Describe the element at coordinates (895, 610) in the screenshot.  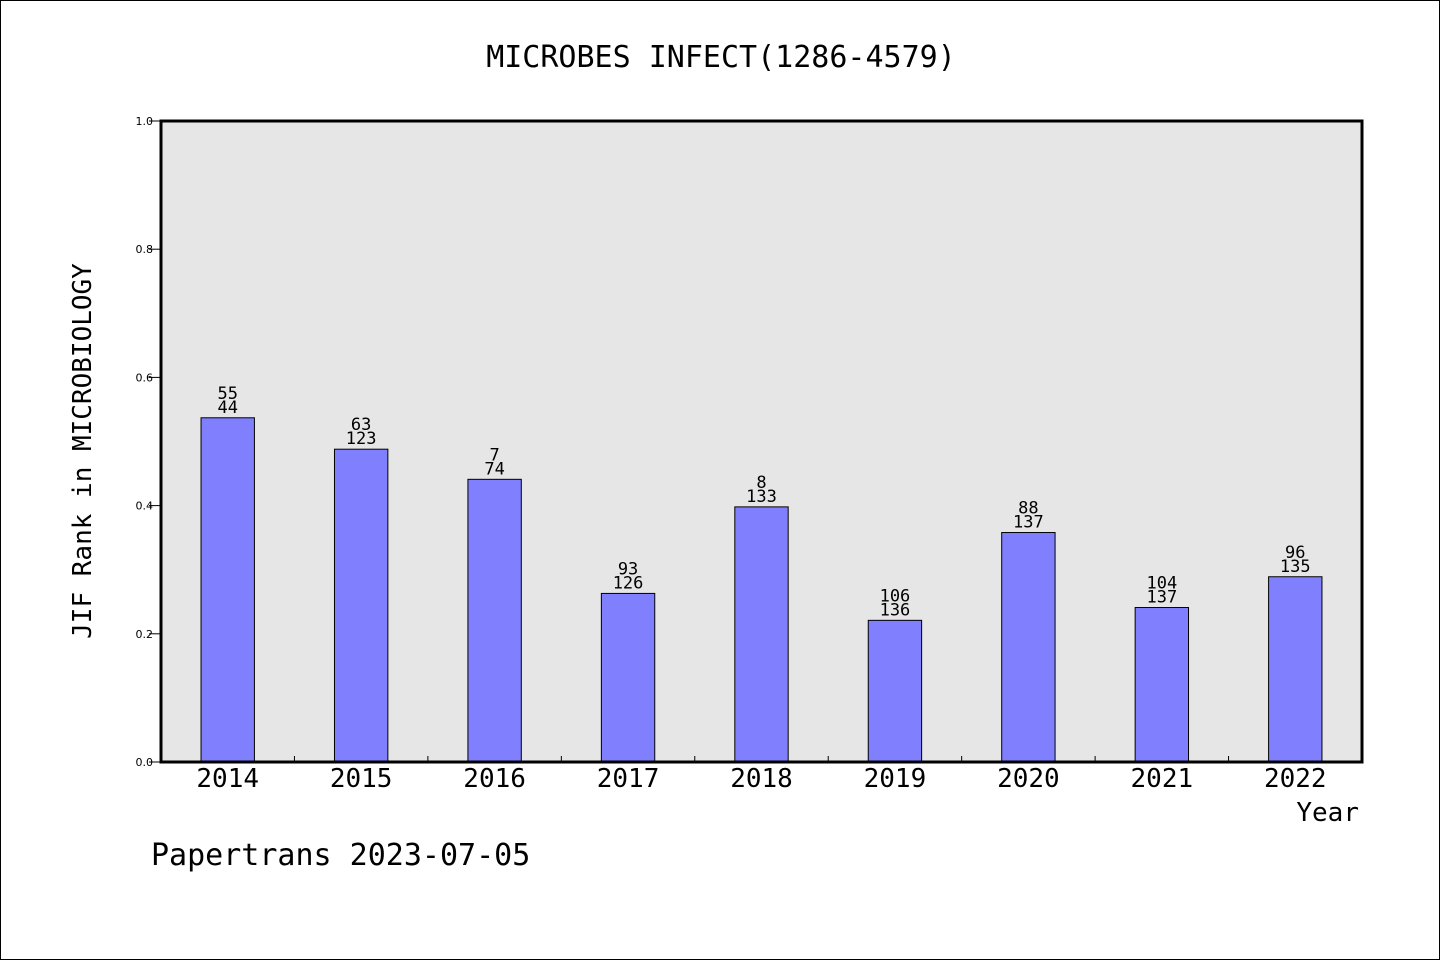
I see `bar-total-label: 136` at that location.